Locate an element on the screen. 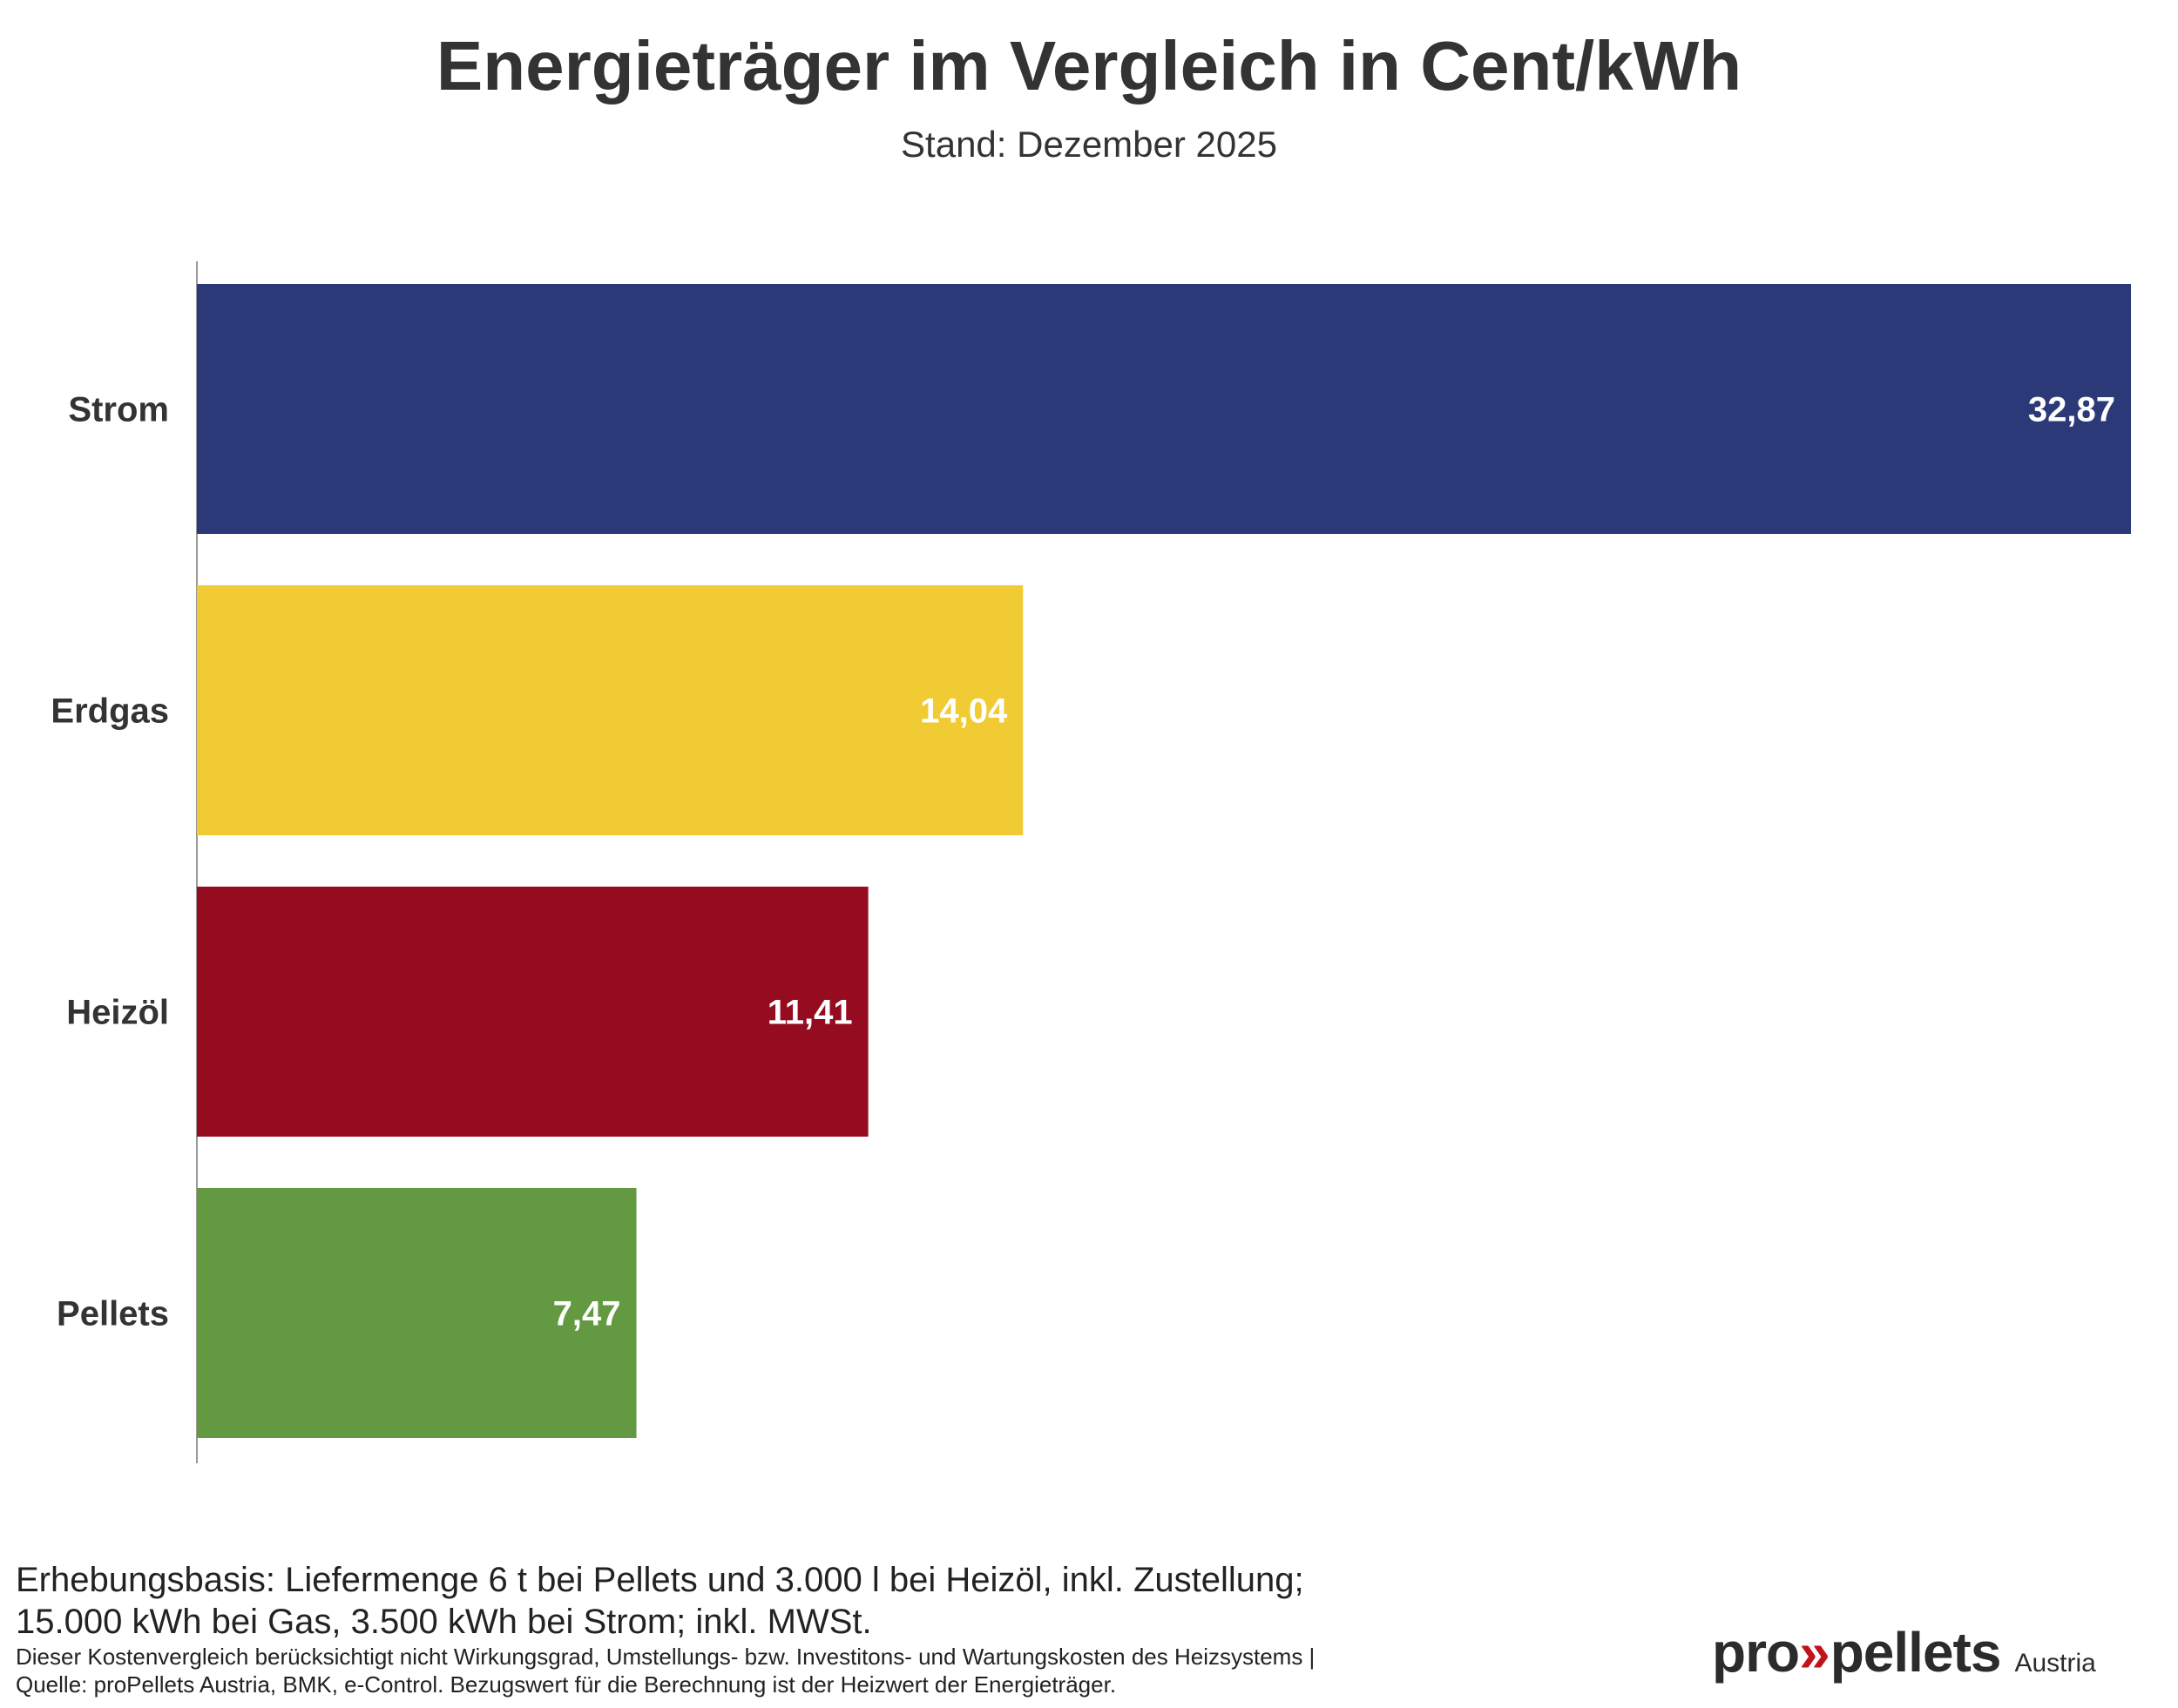  category-label-heiz-l: Heizöl is located at coordinates (117, 1013).